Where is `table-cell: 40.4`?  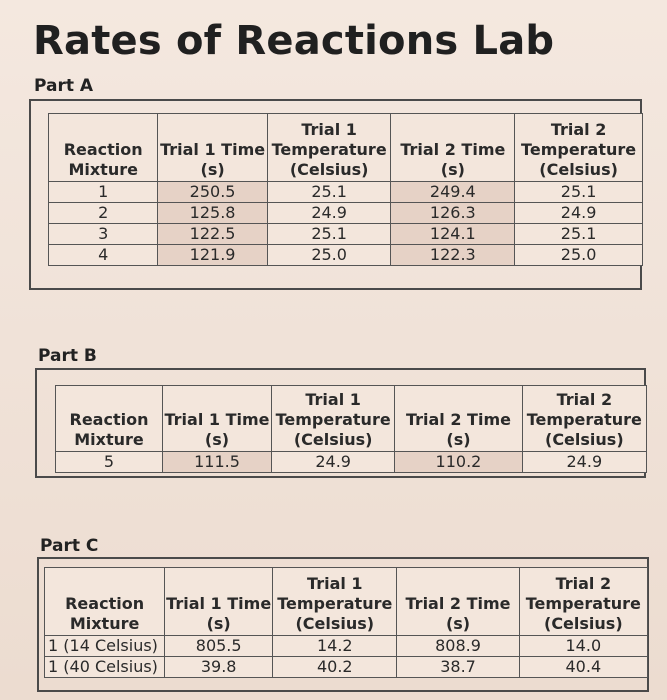
table-cell: 40.4 is located at coordinates (583, 667).